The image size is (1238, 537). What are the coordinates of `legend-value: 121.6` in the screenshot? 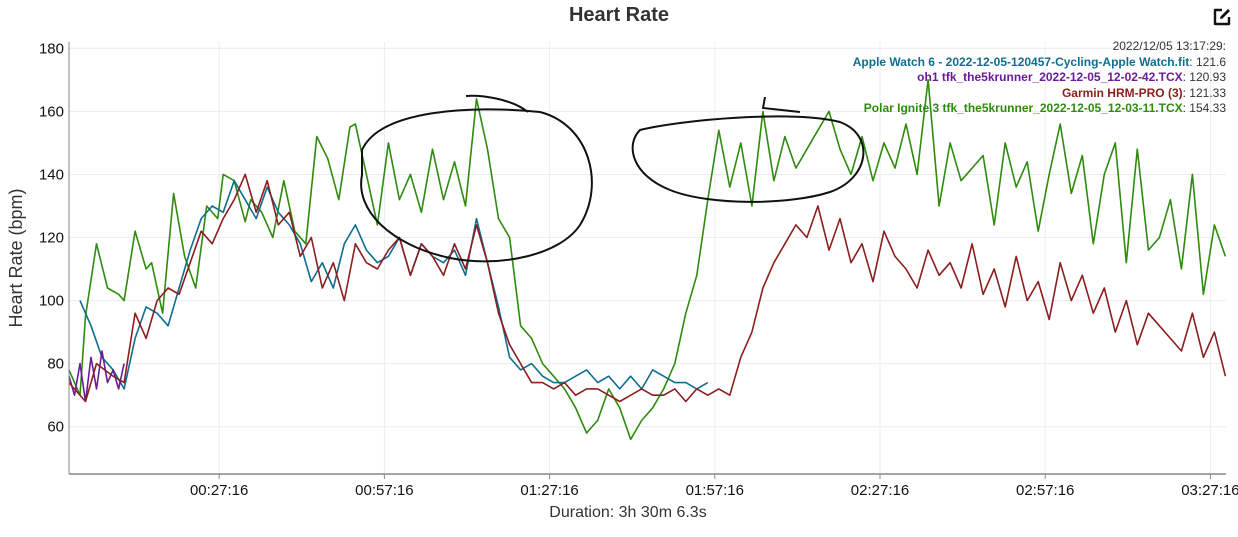 It's located at (1210, 61).